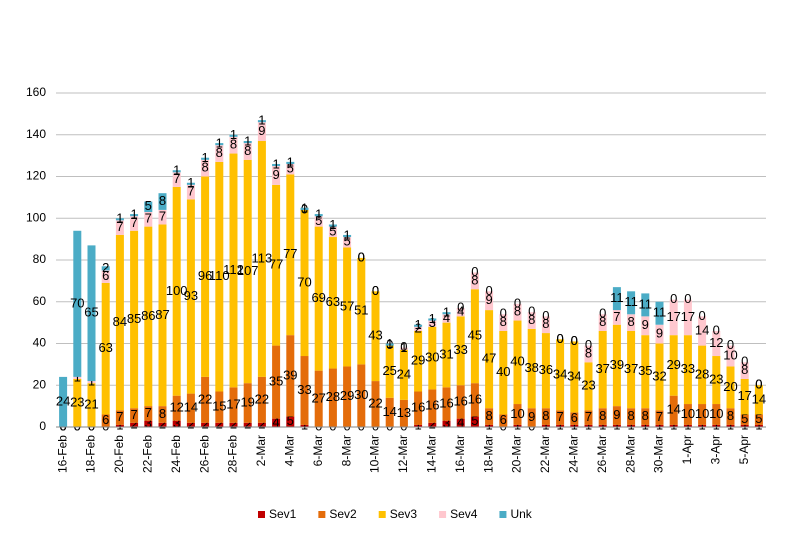 The image size is (800, 558). I want to click on legend-label: Sev1, so click(283, 514).